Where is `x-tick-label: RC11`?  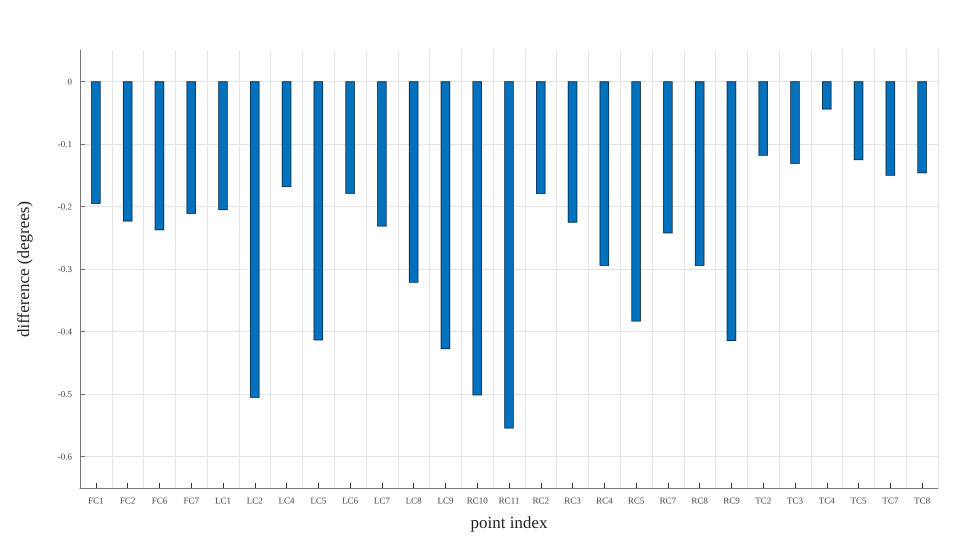 x-tick-label: RC11 is located at coordinates (509, 501).